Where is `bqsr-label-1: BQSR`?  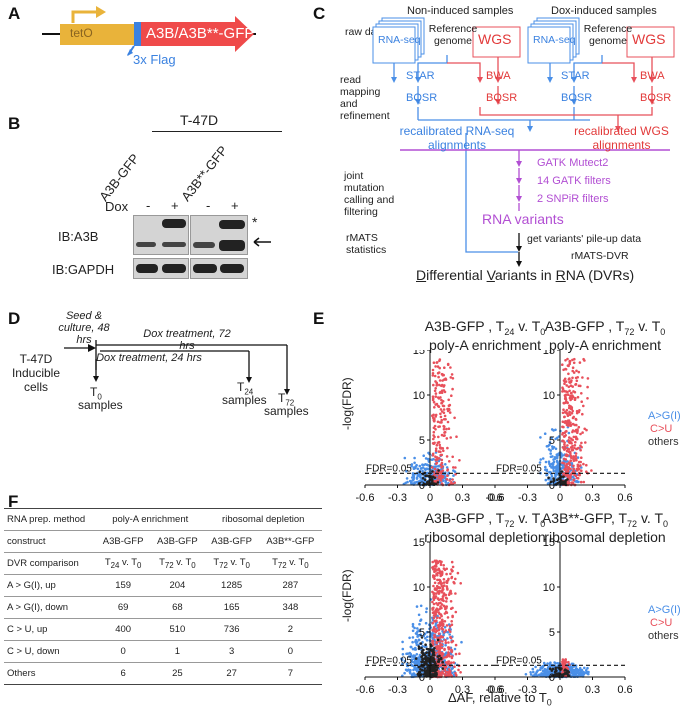
bqsr-label-1: BQSR is located at coordinates (422, 98).